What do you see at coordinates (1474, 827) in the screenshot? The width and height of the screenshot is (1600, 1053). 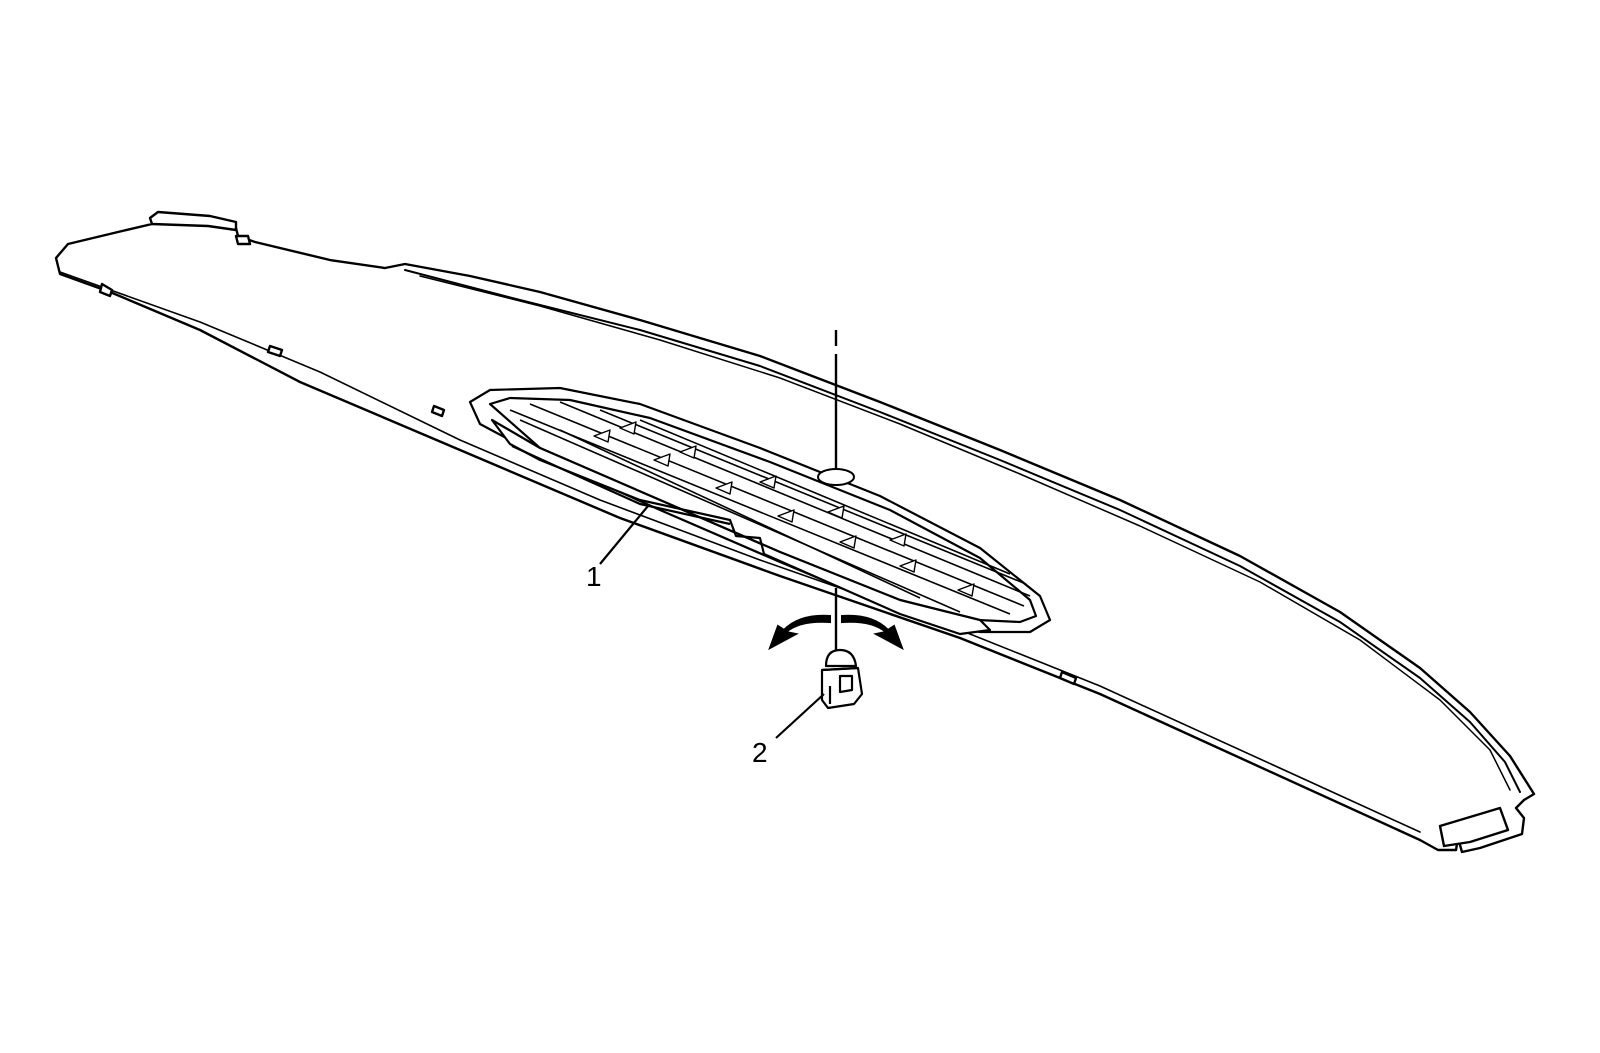 I see `panel-end-clip` at bounding box center [1474, 827].